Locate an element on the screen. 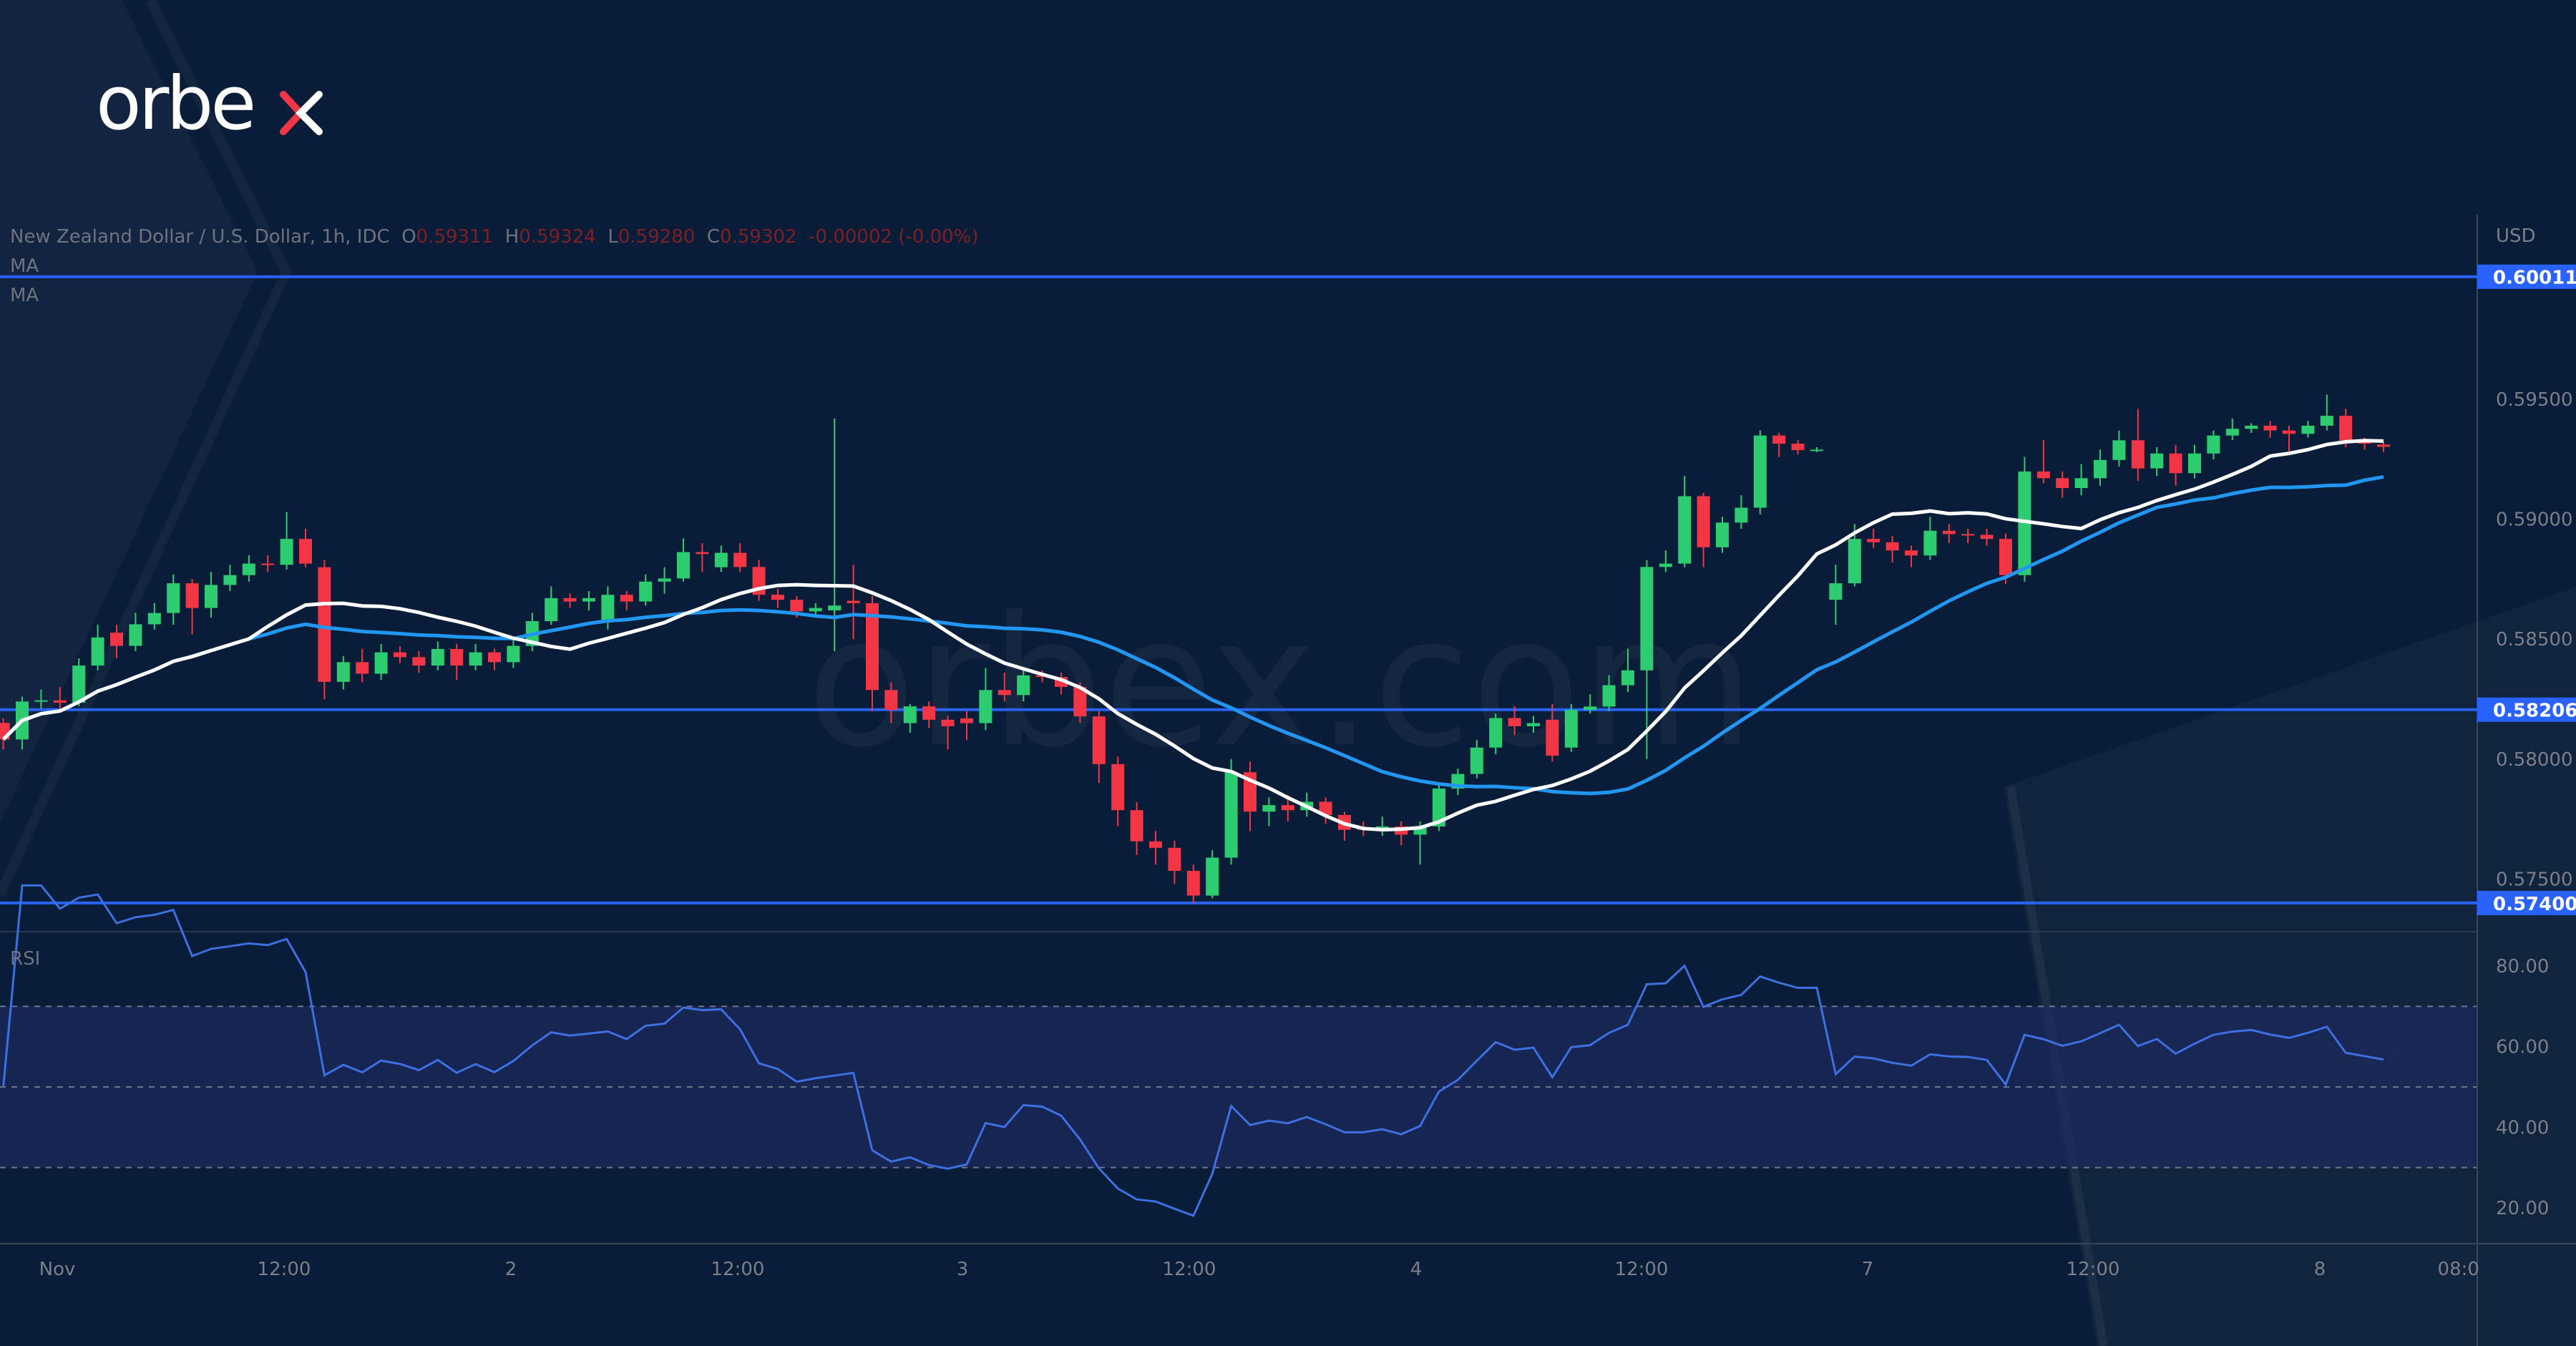 The height and width of the screenshot is (1346, 2576). rsi-tick-label: 40.00 is located at coordinates (2522, 1127).